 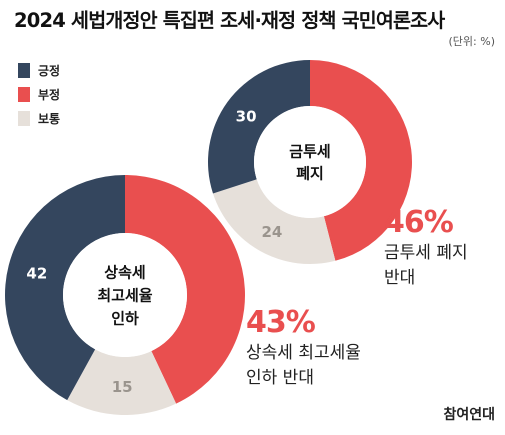 I want to click on brand-logo-text: 참여연대, so click(x=469, y=415).